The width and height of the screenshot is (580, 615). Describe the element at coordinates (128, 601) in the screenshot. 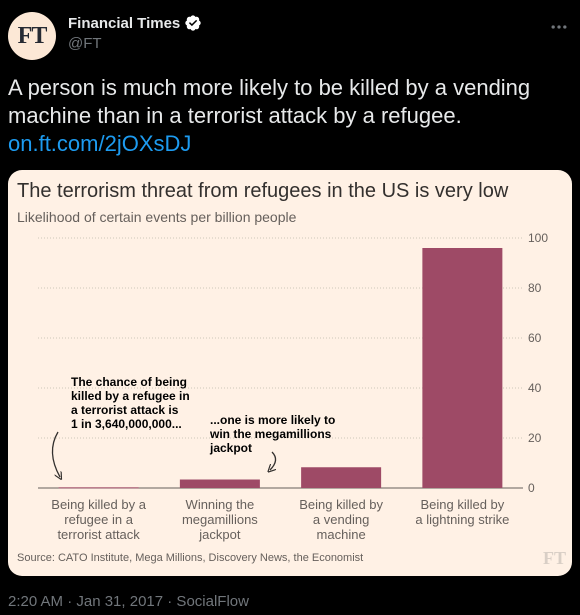

I see `tweet-timestamp: 2:20 AM · Jan 31, 2017 · SocialFlow` at that location.